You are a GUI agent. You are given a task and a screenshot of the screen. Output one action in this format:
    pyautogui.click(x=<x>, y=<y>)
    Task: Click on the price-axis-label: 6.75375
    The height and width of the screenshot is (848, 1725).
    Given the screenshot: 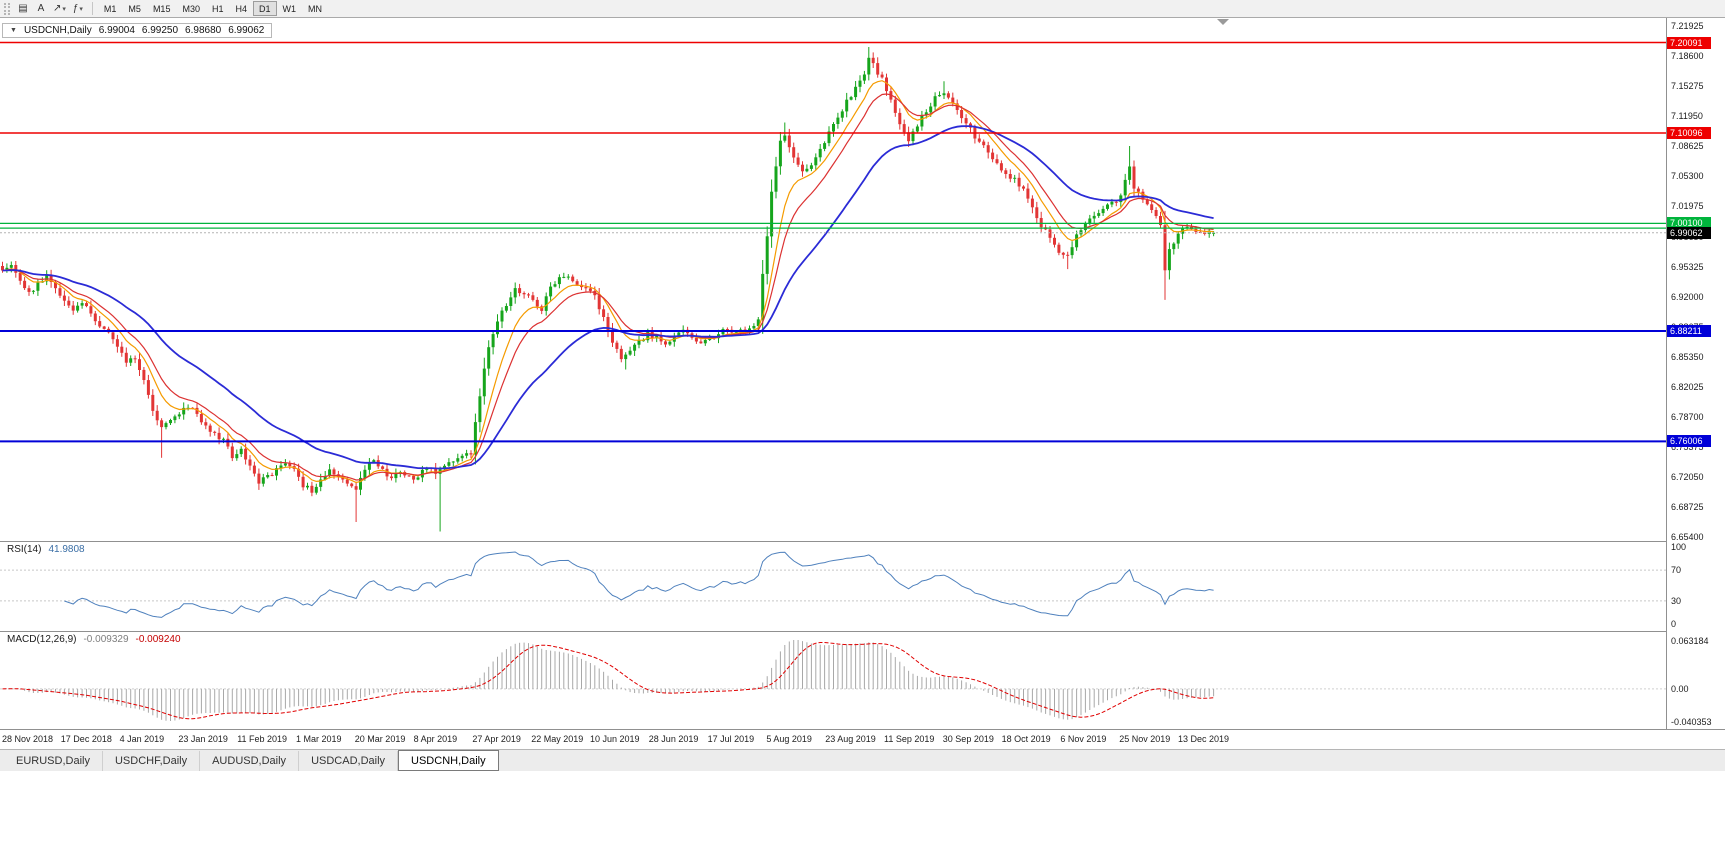 What is the action you would take?
    pyautogui.click(x=1687, y=447)
    